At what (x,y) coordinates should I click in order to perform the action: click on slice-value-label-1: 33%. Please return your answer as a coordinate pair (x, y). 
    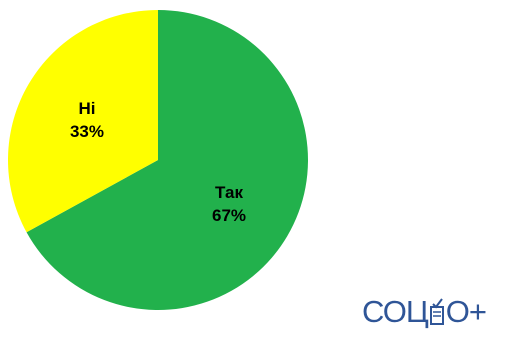
    Looking at the image, I should click on (87, 131).